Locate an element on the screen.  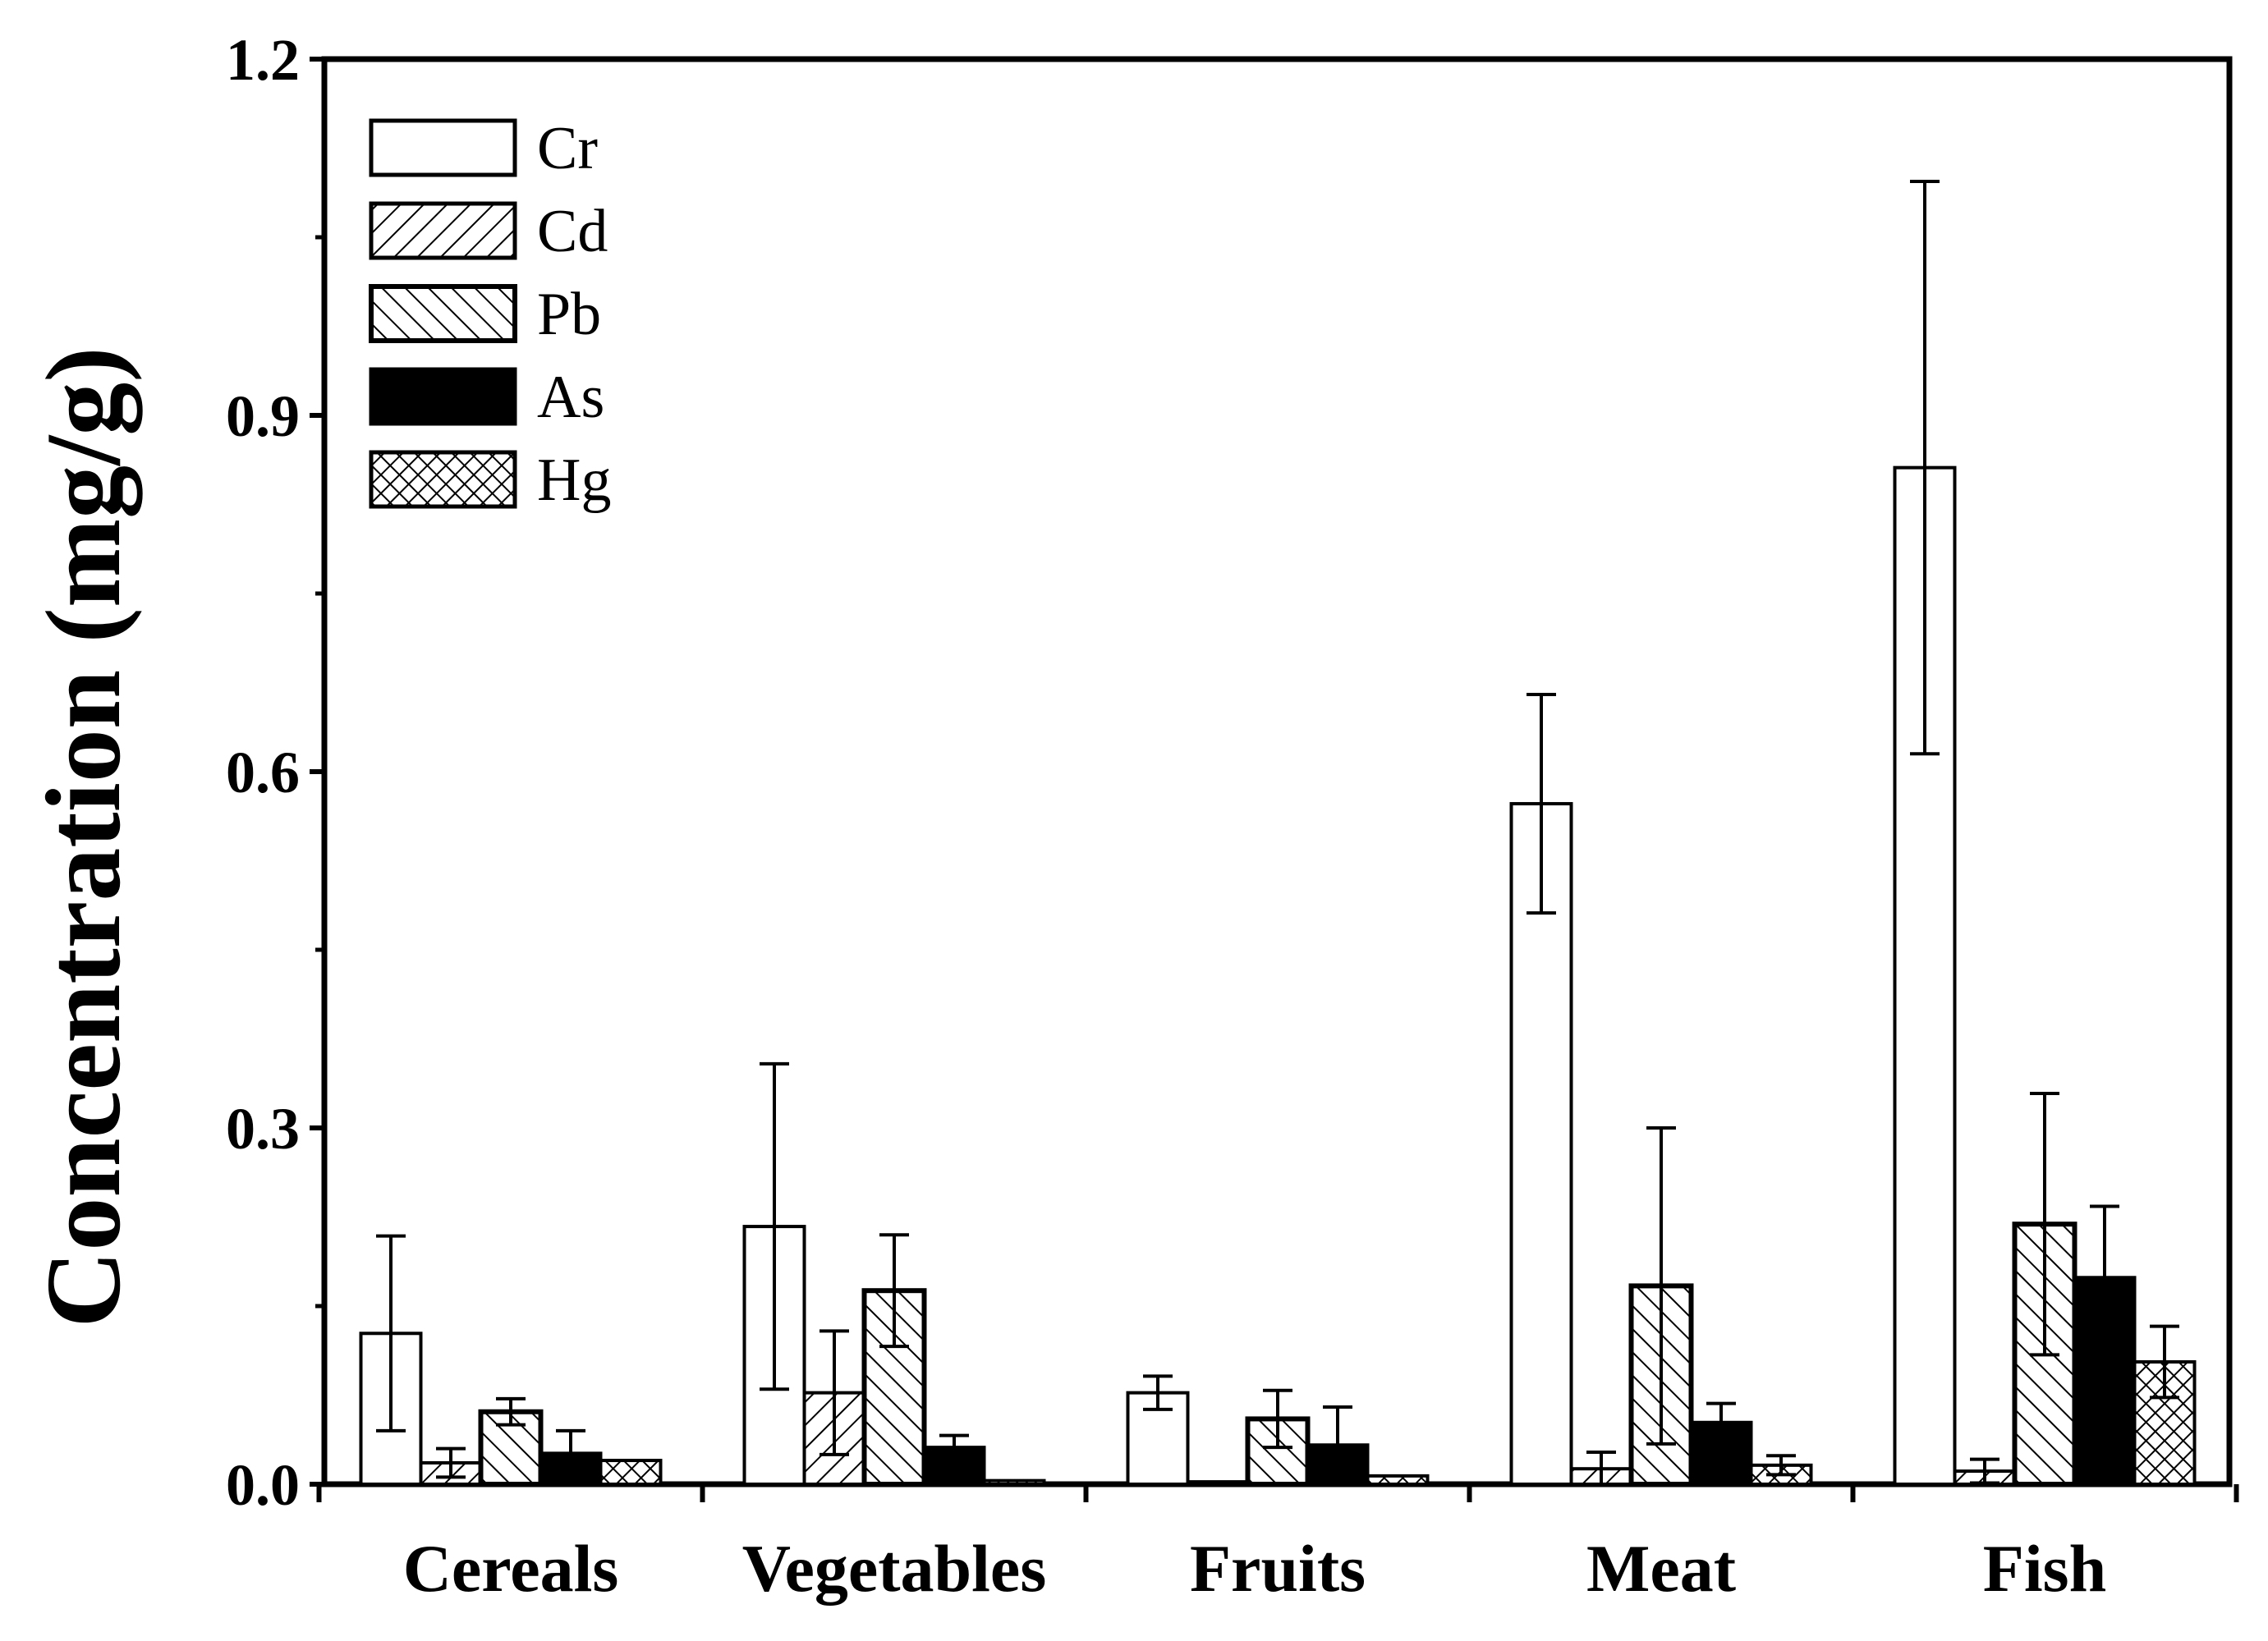
legend-swatch-pb is located at coordinates (443, 313).